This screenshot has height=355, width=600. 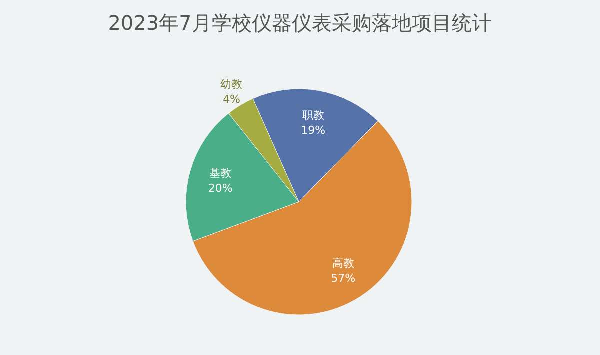 What do you see at coordinates (221, 173) in the screenshot?
I see `slice-label: 基教` at bounding box center [221, 173].